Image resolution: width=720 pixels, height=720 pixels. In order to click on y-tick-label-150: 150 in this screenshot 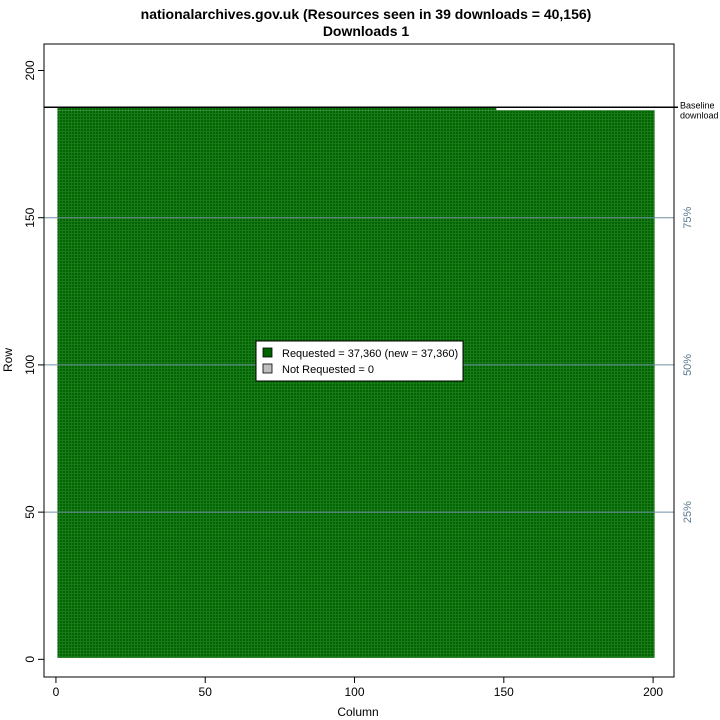, I will do `click(30, 217)`.